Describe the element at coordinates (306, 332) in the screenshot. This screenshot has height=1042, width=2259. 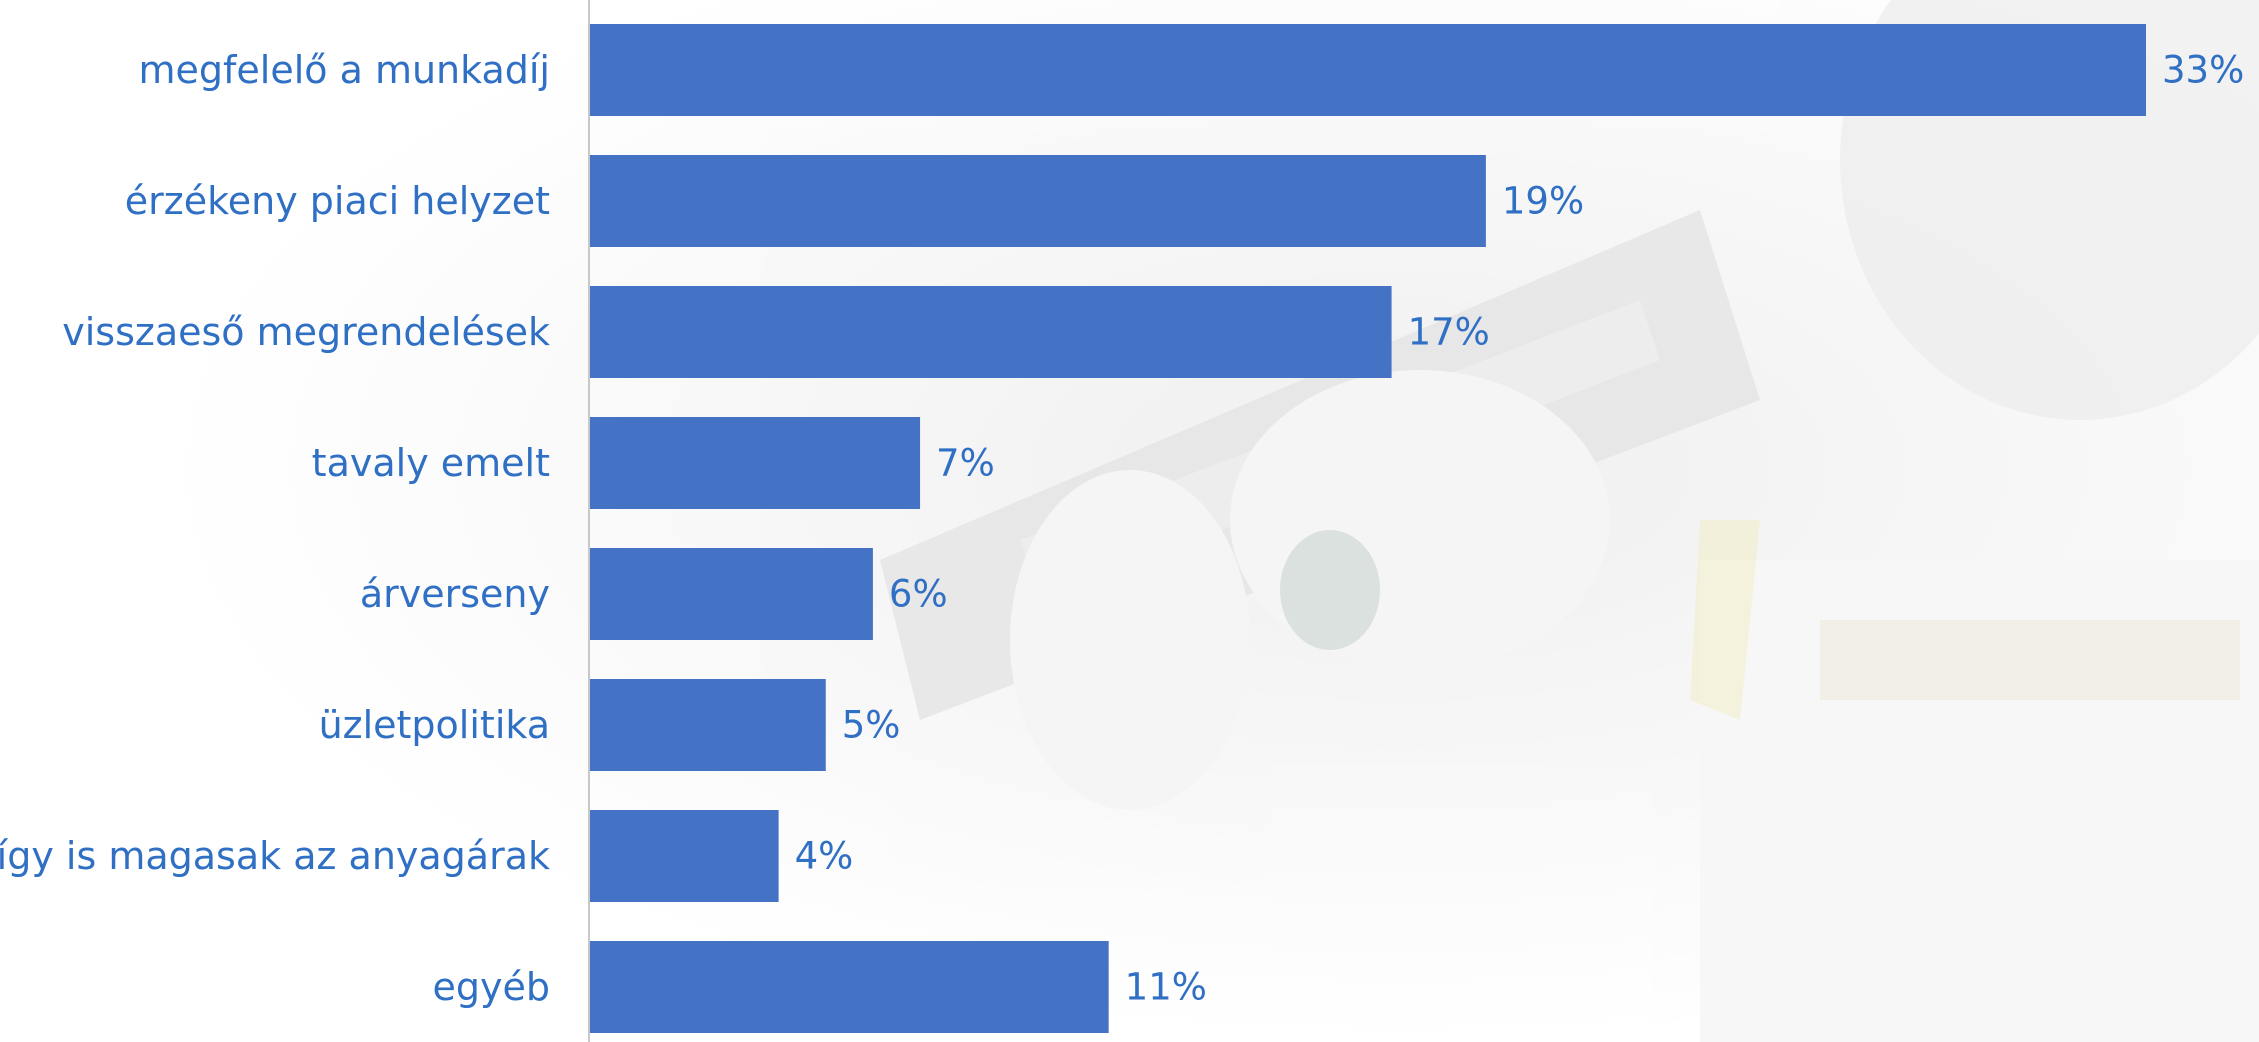
I see `category-label: visszaeső megrendelések` at that location.